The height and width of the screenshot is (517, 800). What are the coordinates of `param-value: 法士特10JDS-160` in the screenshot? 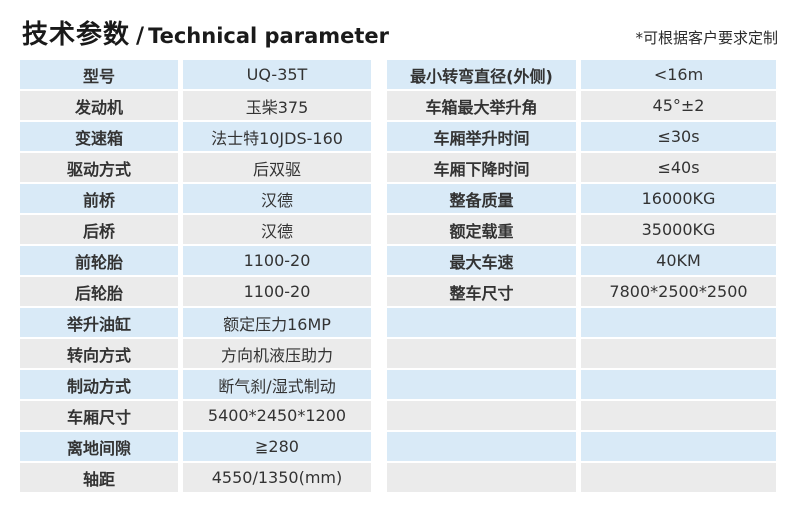 It's located at (277, 136).